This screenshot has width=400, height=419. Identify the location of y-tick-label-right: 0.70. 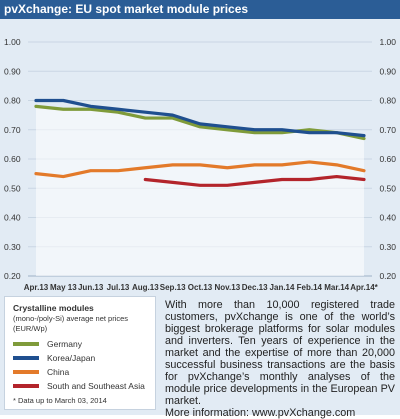
(387, 130).